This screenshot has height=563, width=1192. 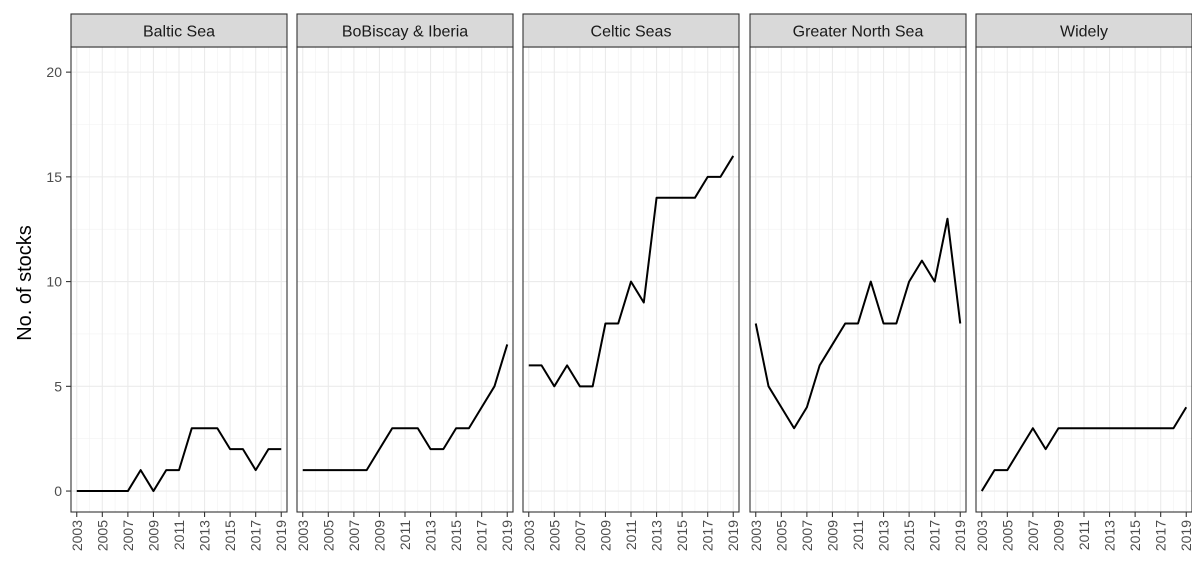 What do you see at coordinates (54, 72) in the screenshot?
I see `y-tick-label: 20` at bounding box center [54, 72].